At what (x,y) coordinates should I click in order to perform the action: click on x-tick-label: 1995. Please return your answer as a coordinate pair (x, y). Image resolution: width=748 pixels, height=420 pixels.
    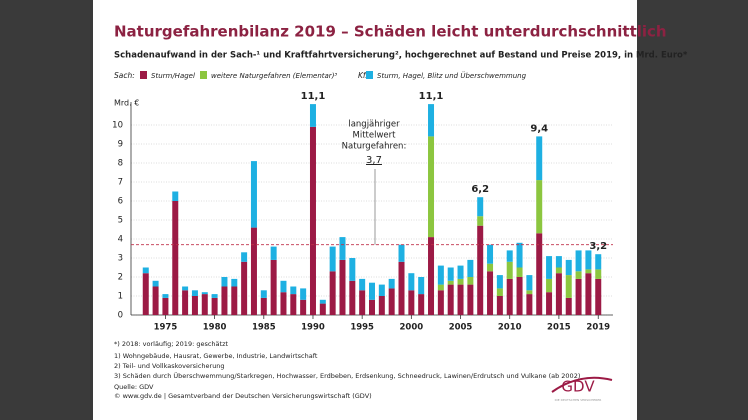
    Looking at the image, I should click on (362, 328).